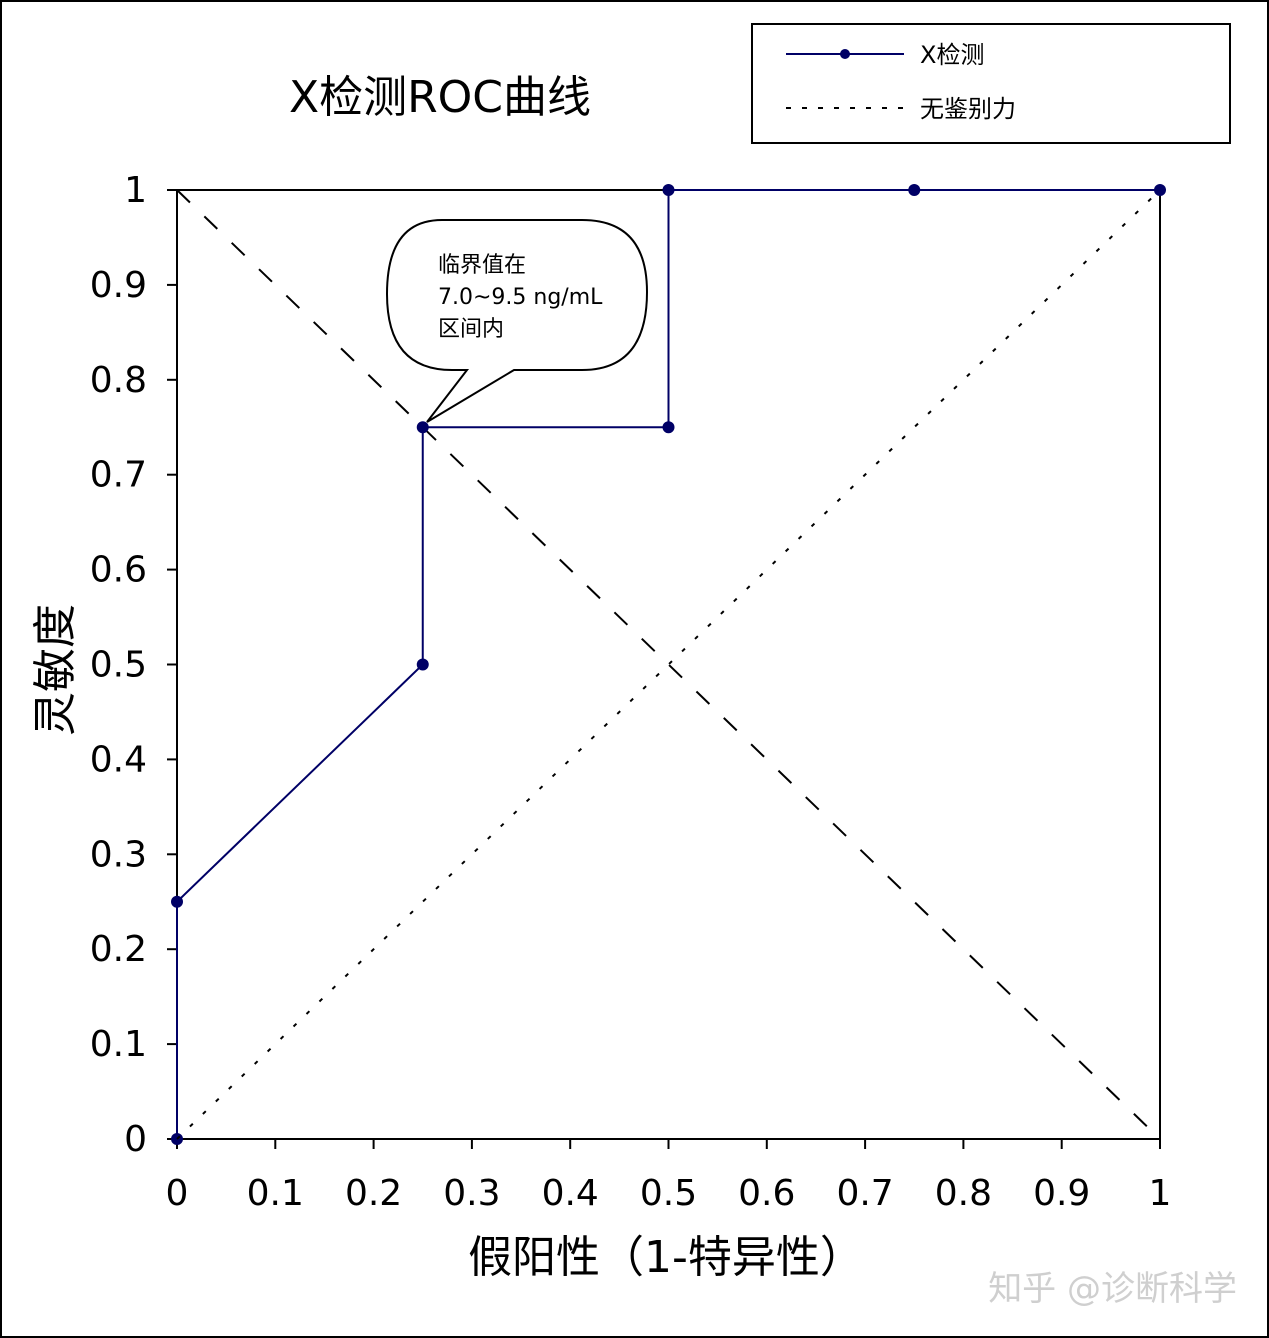 This screenshot has width=1269, height=1338. Describe the element at coordinates (373, 1193) in the screenshot. I see `x-tick-label: 0.2` at that location.